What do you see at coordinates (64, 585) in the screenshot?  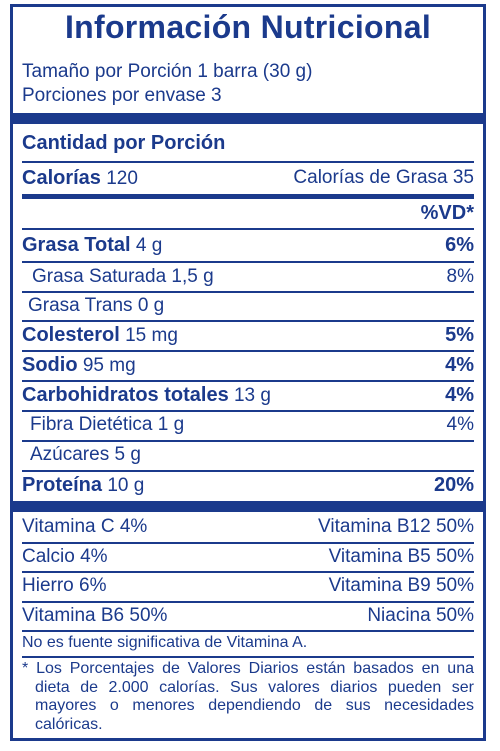 I see `vitamin-left: Hierro 6%` at bounding box center [64, 585].